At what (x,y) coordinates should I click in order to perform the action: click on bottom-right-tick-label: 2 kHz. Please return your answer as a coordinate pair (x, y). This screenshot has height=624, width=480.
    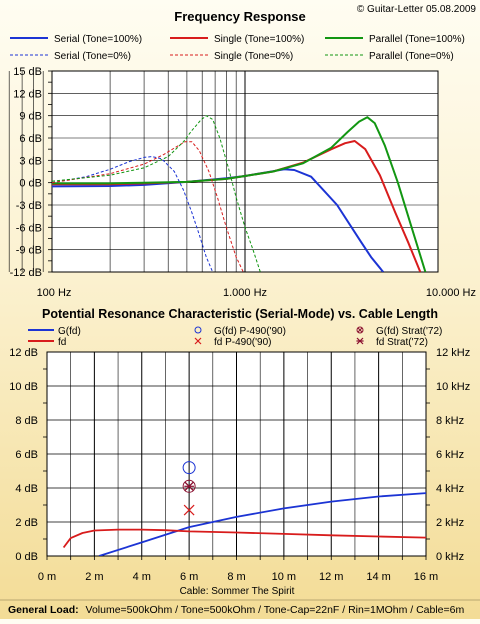
    Looking at the image, I should click on (450, 523).